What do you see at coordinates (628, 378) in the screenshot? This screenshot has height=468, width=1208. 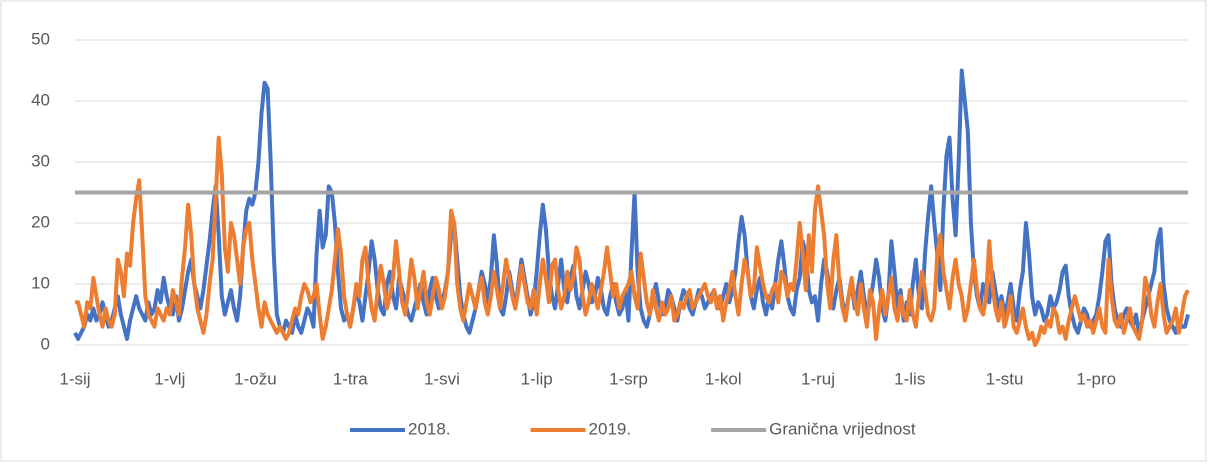 I see `x-tick-label: 1-srp` at bounding box center [628, 378].